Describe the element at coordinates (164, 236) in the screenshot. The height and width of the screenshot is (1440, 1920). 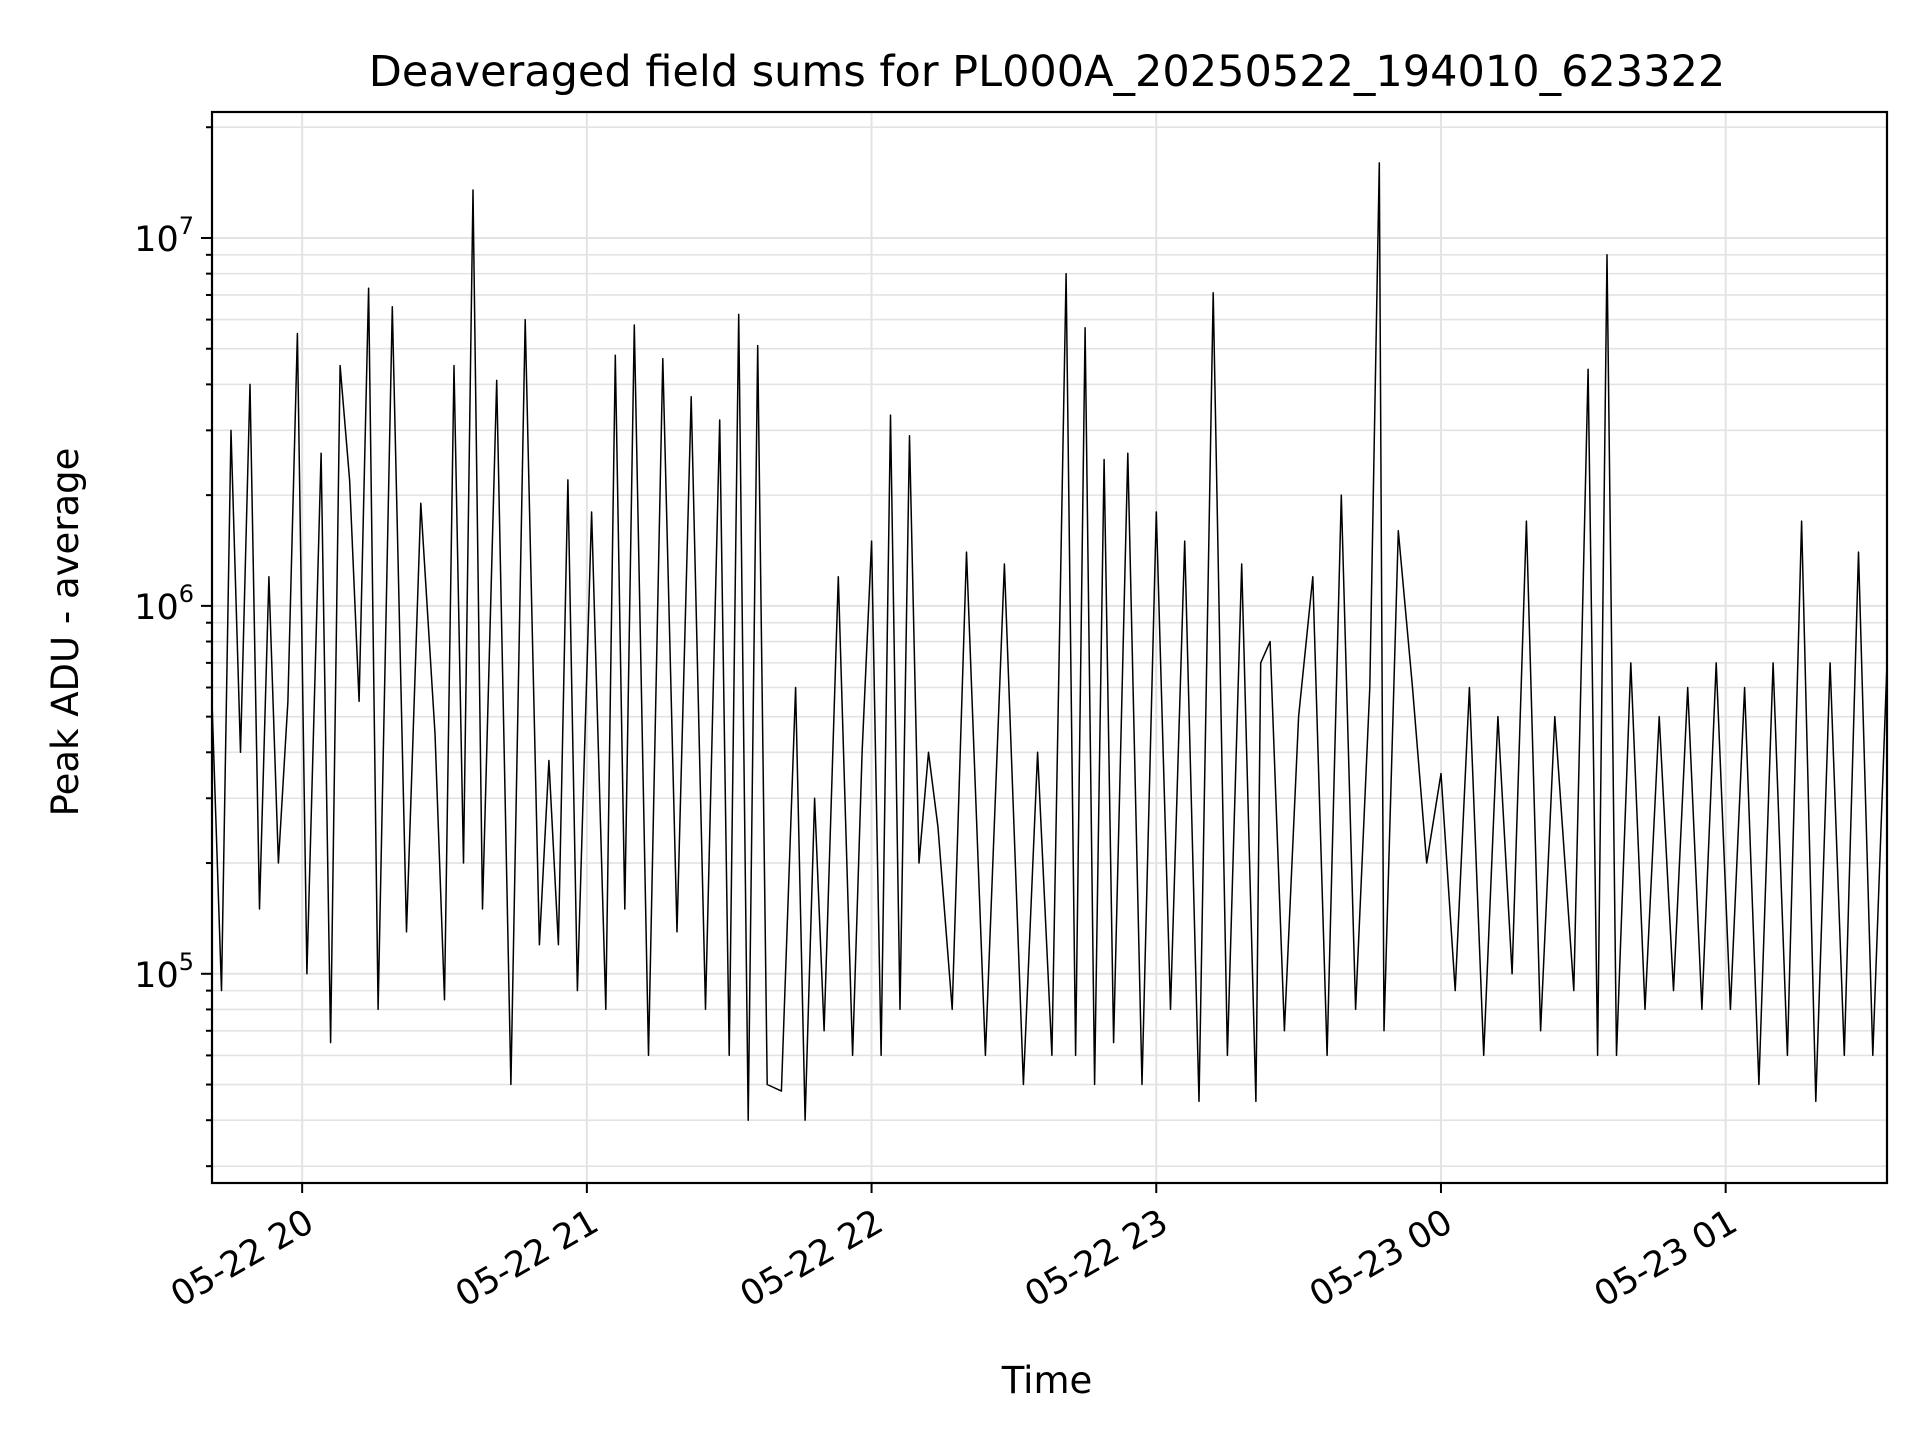
I see `y-tick-label: 10⁷` at that location.